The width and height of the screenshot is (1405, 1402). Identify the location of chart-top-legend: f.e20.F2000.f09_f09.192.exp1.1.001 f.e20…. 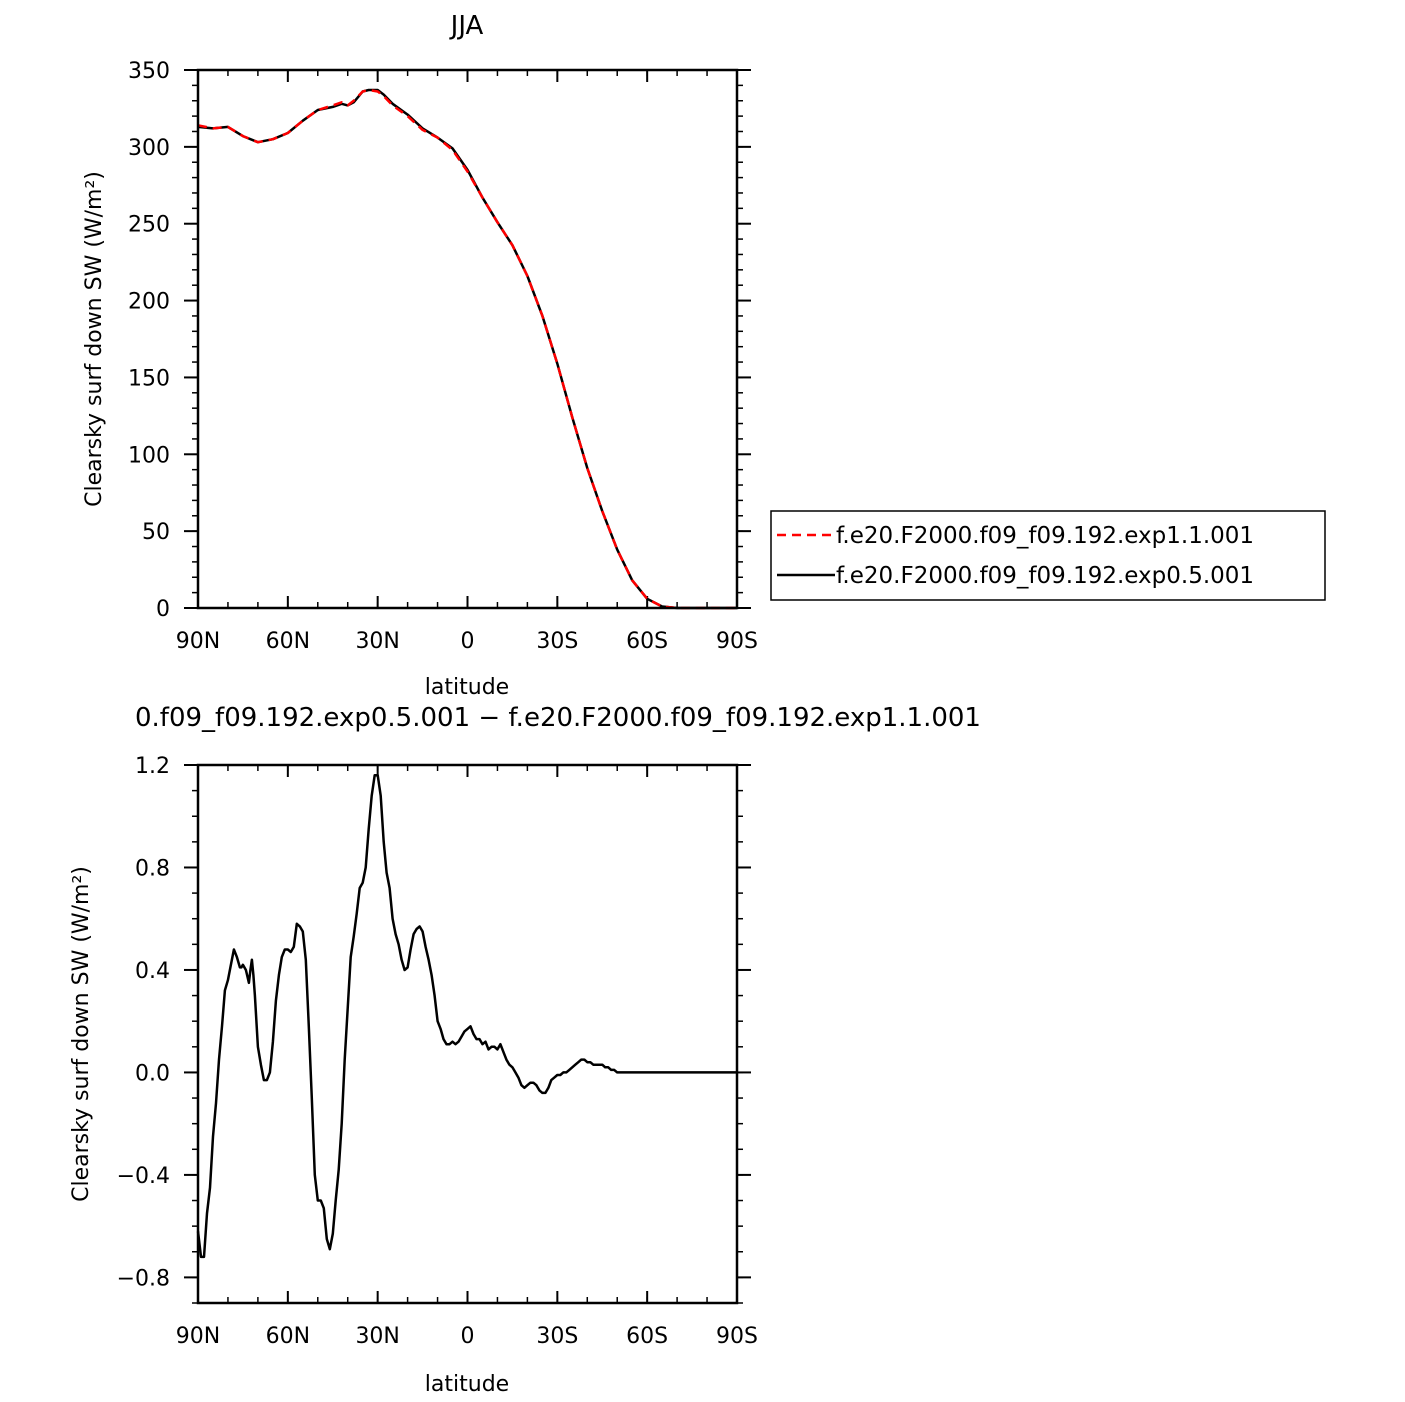
(1048, 555).